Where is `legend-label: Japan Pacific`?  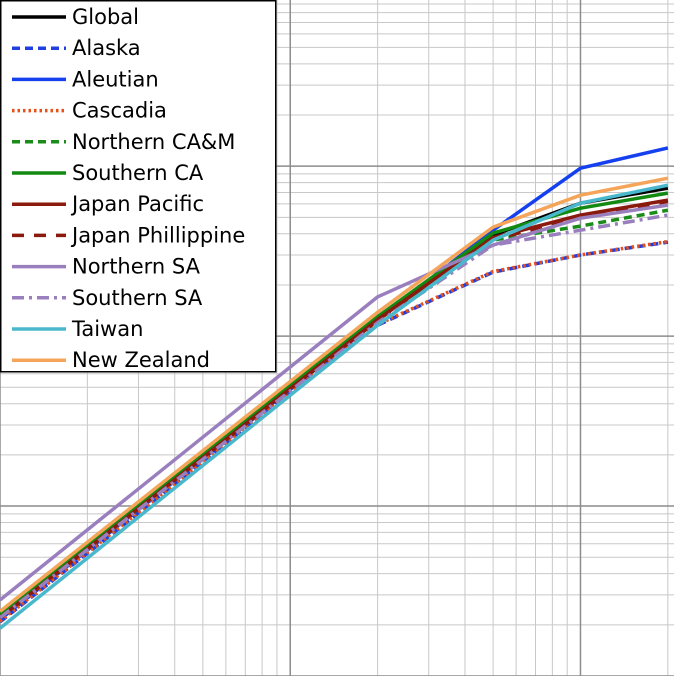
legend-label: Japan Pacific is located at coordinates (137, 204).